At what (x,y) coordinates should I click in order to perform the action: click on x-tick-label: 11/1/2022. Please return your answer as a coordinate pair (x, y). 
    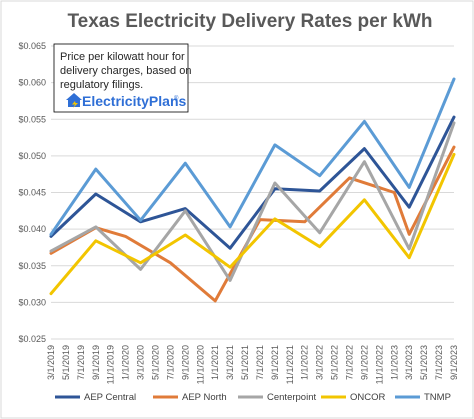
    Looking at the image, I should click on (379, 364).